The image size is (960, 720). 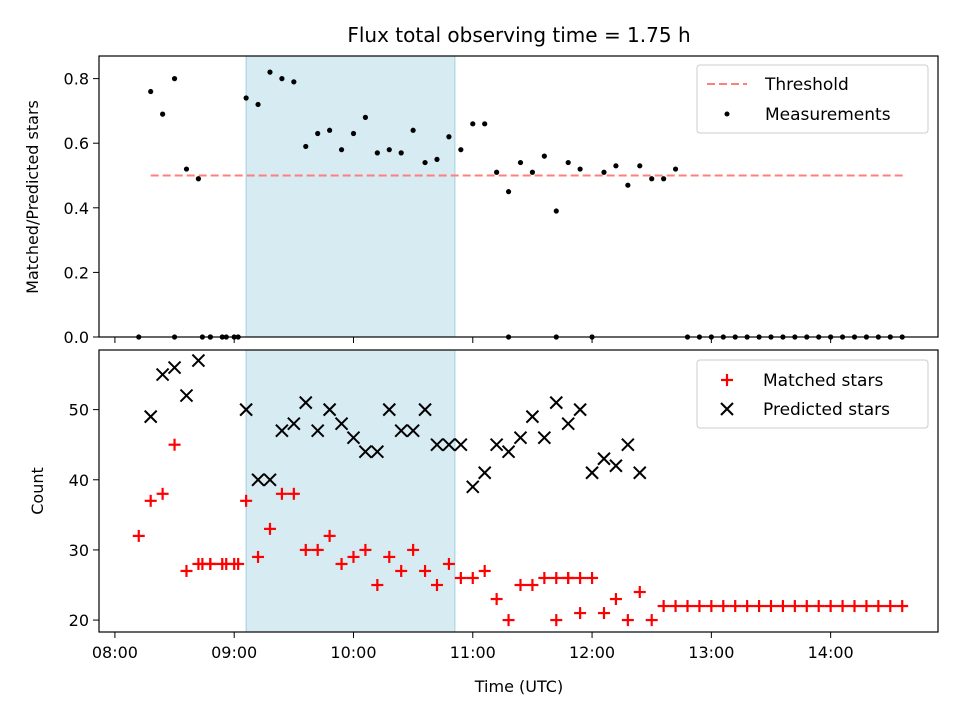 I want to click on y-tick-label: 20, so click(x=79, y=620).